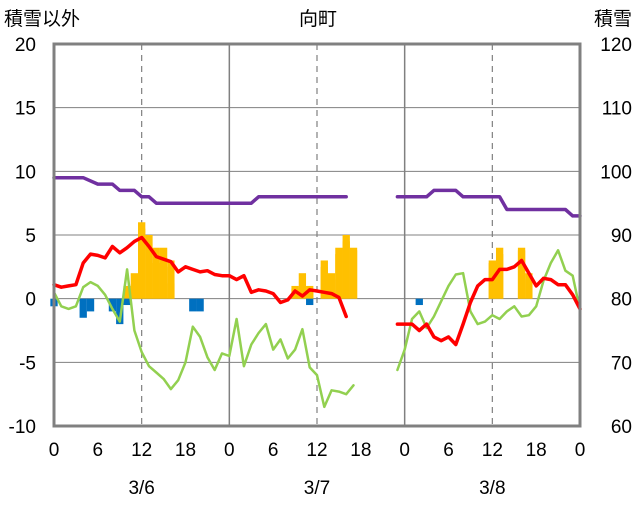  Describe the element at coordinates (621, 427) in the screenshot. I see `right-ytick-label: 60` at that location.